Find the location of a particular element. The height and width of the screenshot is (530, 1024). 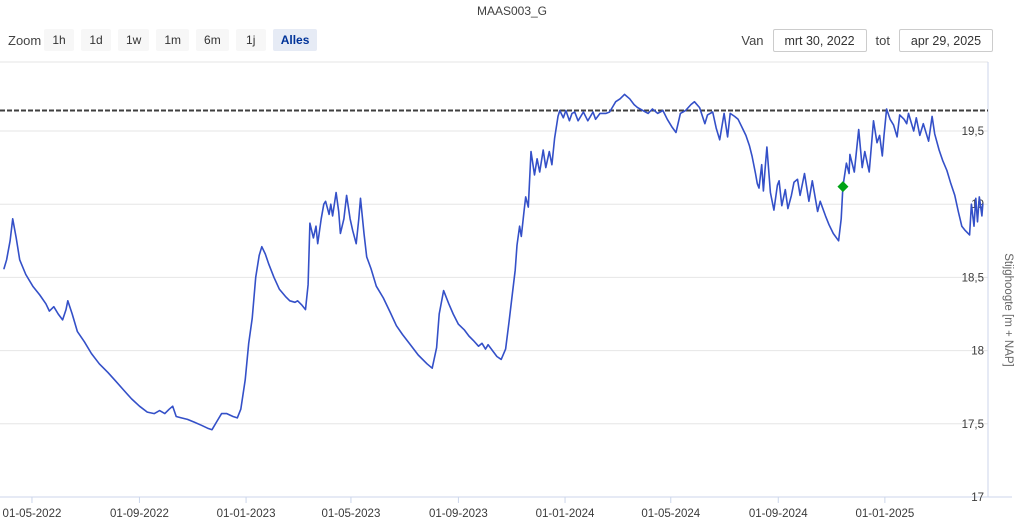

zoom-label: Zoom is located at coordinates (25, 40).